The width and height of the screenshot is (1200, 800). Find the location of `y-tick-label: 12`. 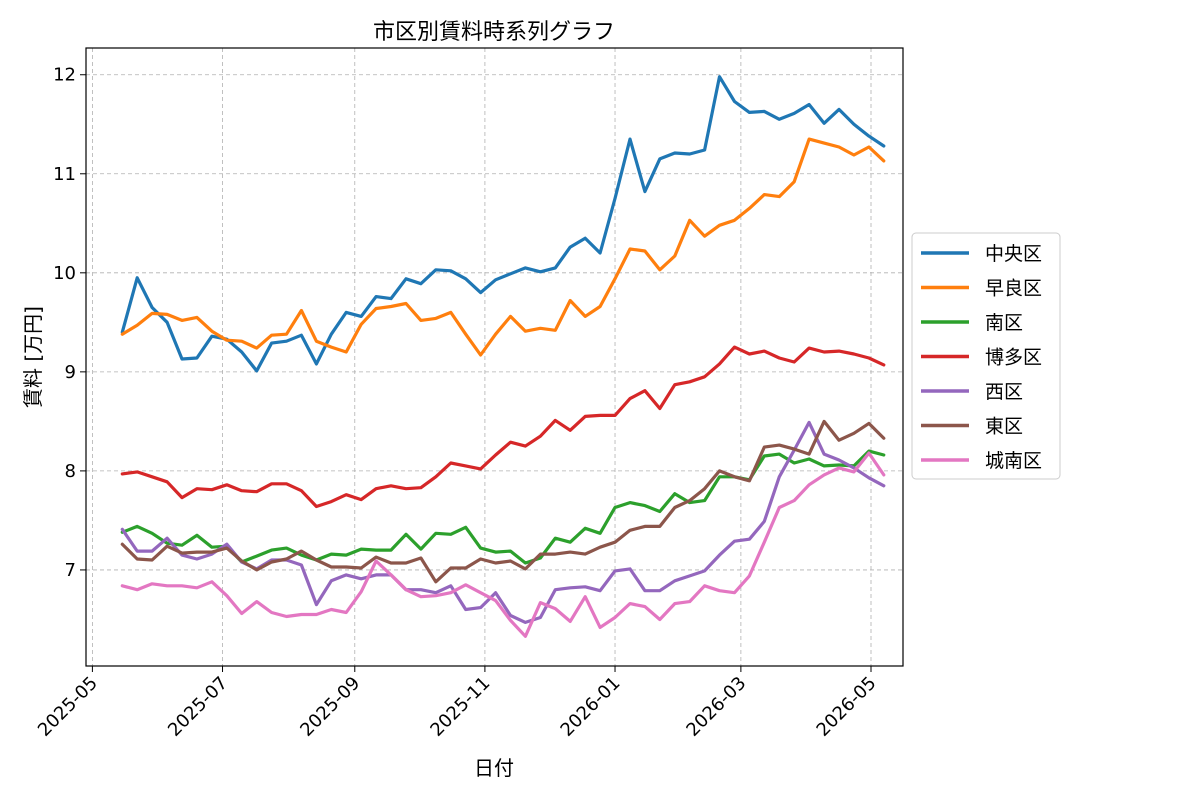

y-tick-label: 12 is located at coordinates (64, 75).